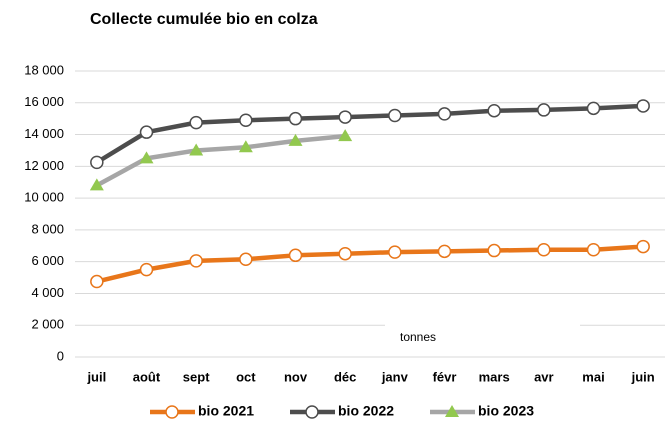 The image size is (669, 423). I want to click on y-tick-label: 2 000, so click(47, 324).